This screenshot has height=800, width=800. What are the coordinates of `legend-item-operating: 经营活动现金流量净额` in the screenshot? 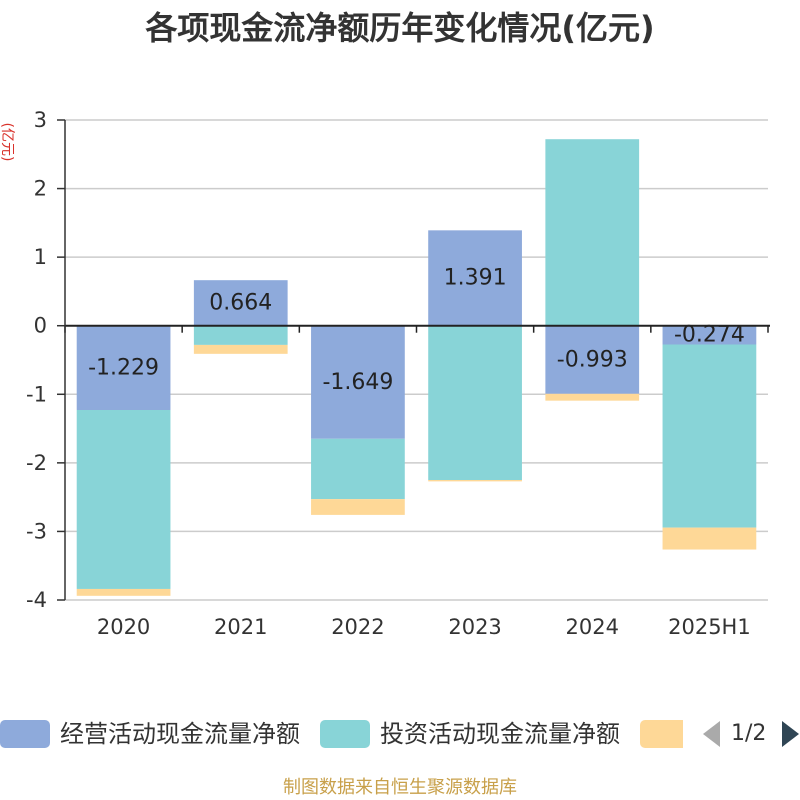 It's located at (155, 734).